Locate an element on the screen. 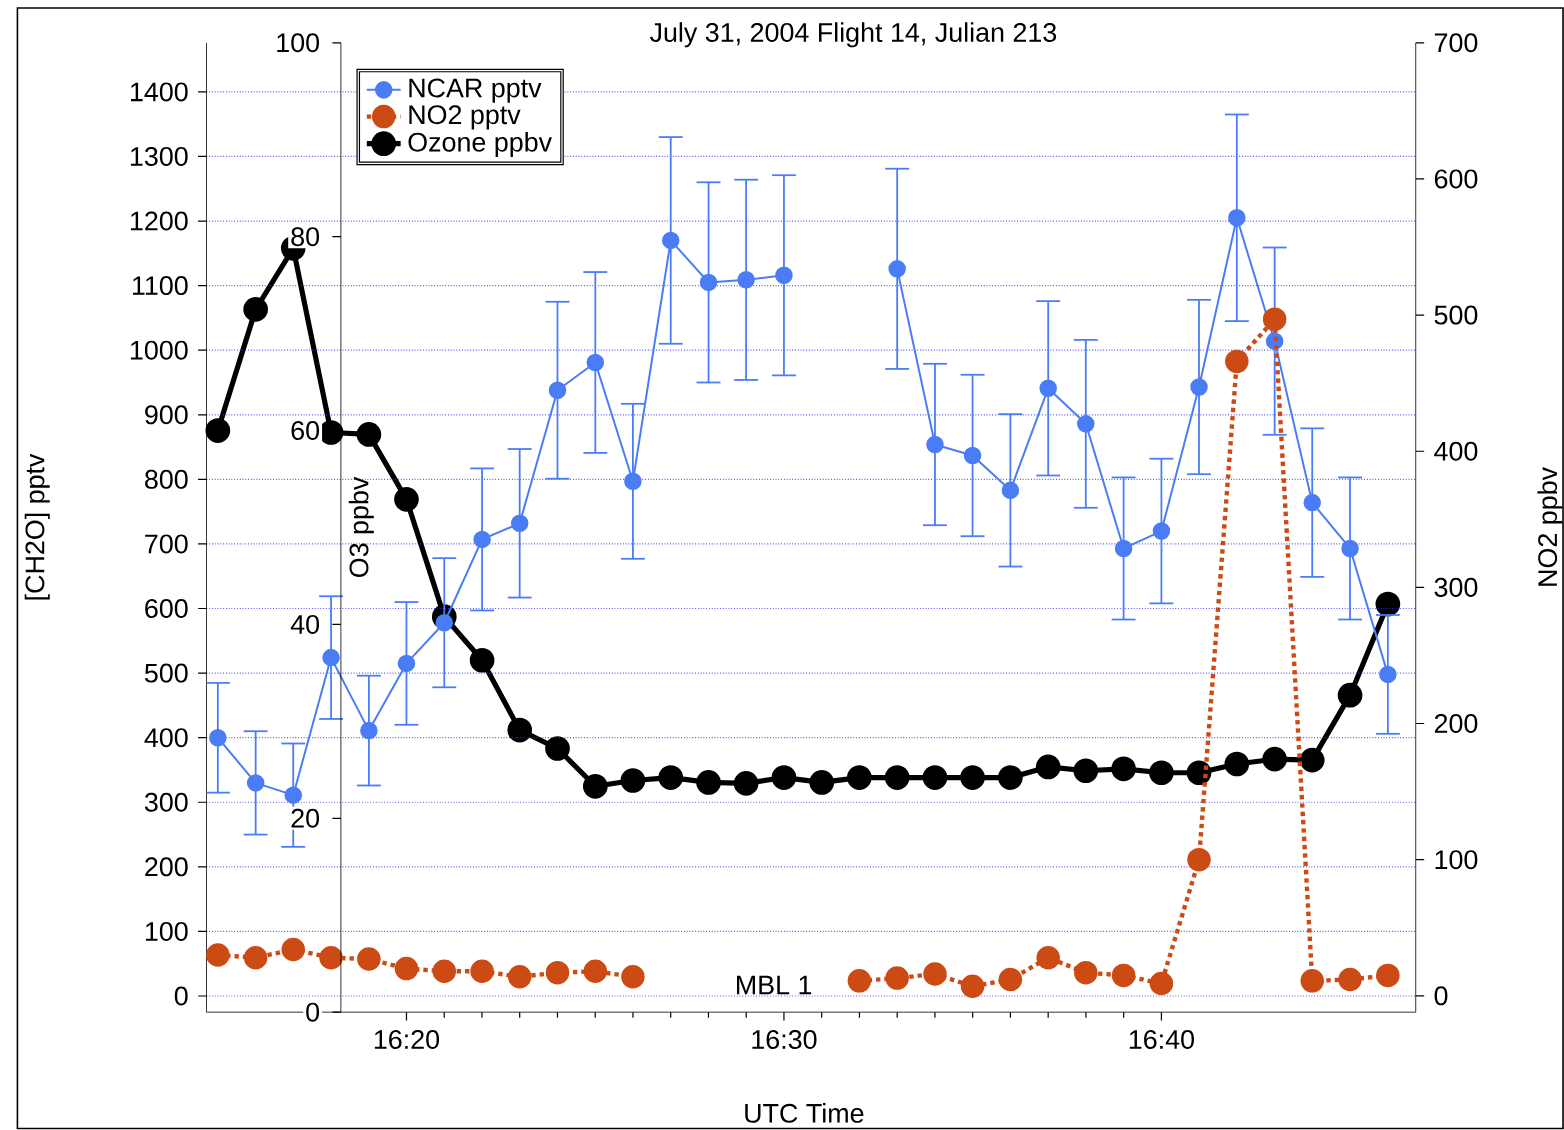  x-axis-title: UTC Time is located at coordinates (804, 1113).